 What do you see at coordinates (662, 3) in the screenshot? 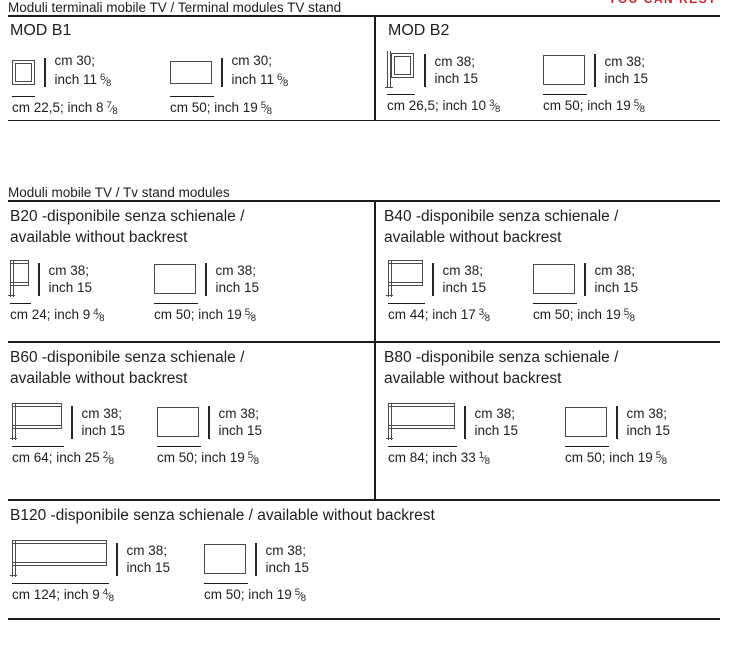
I see `clipped-red-slogan: YOU CAN REST` at bounding box center [662, 3].